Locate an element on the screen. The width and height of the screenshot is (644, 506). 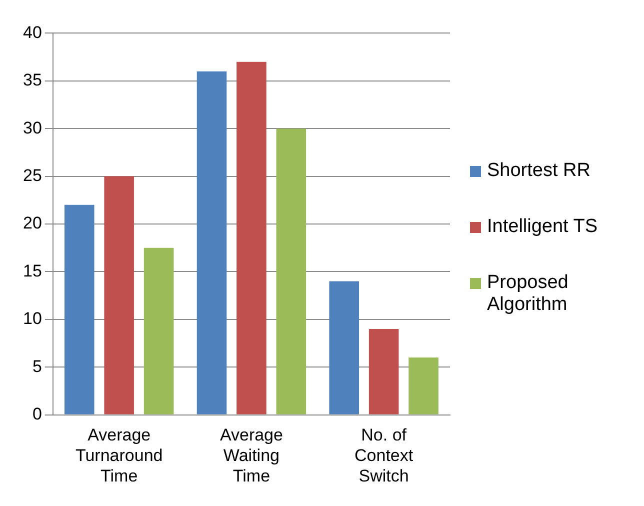
y-tick-label: 35 is located at coordinates (32, 80).